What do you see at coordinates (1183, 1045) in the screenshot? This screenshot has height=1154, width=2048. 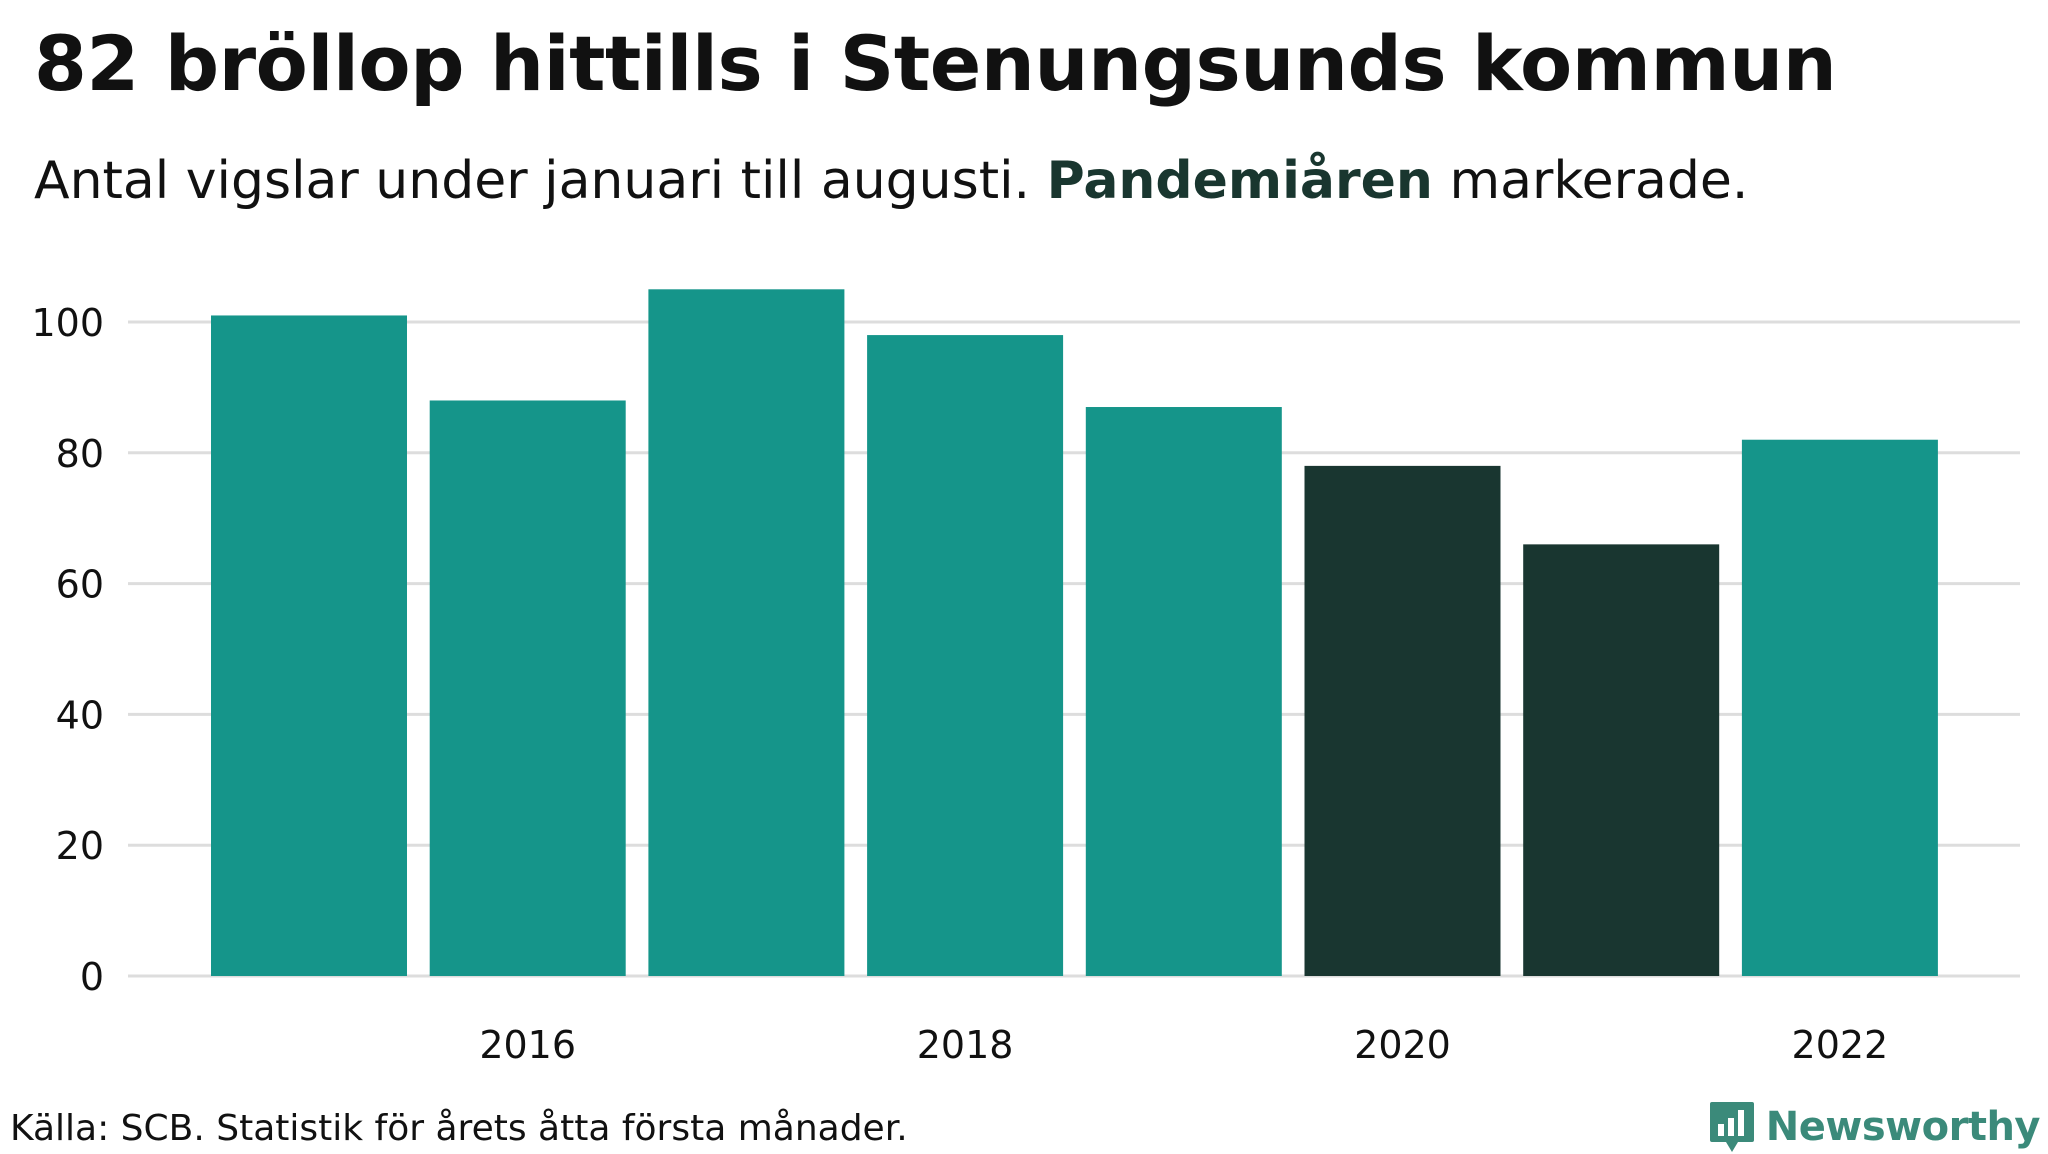 I see `x-axis: 2016 2018 2020 2022` at bounding box center [1183, 1045].